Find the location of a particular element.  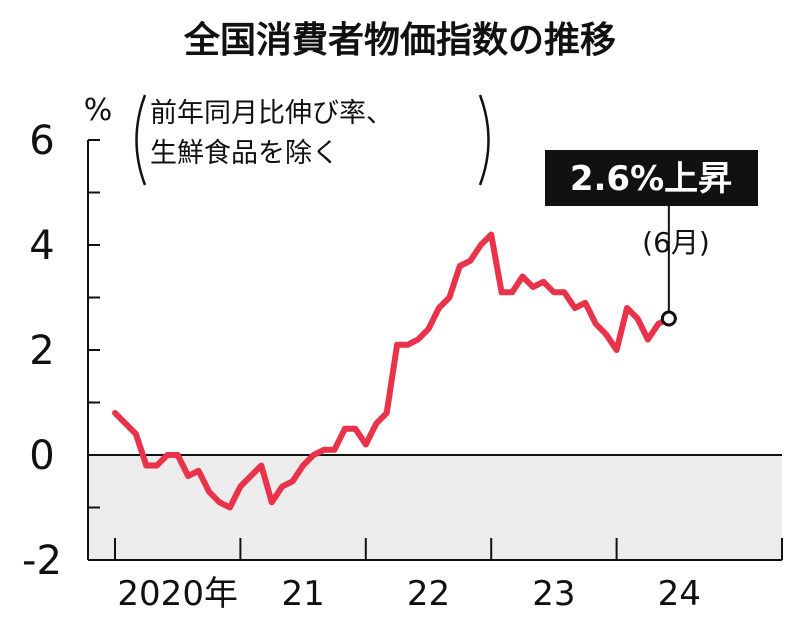

callout-box is located at coordinates (651, 178).